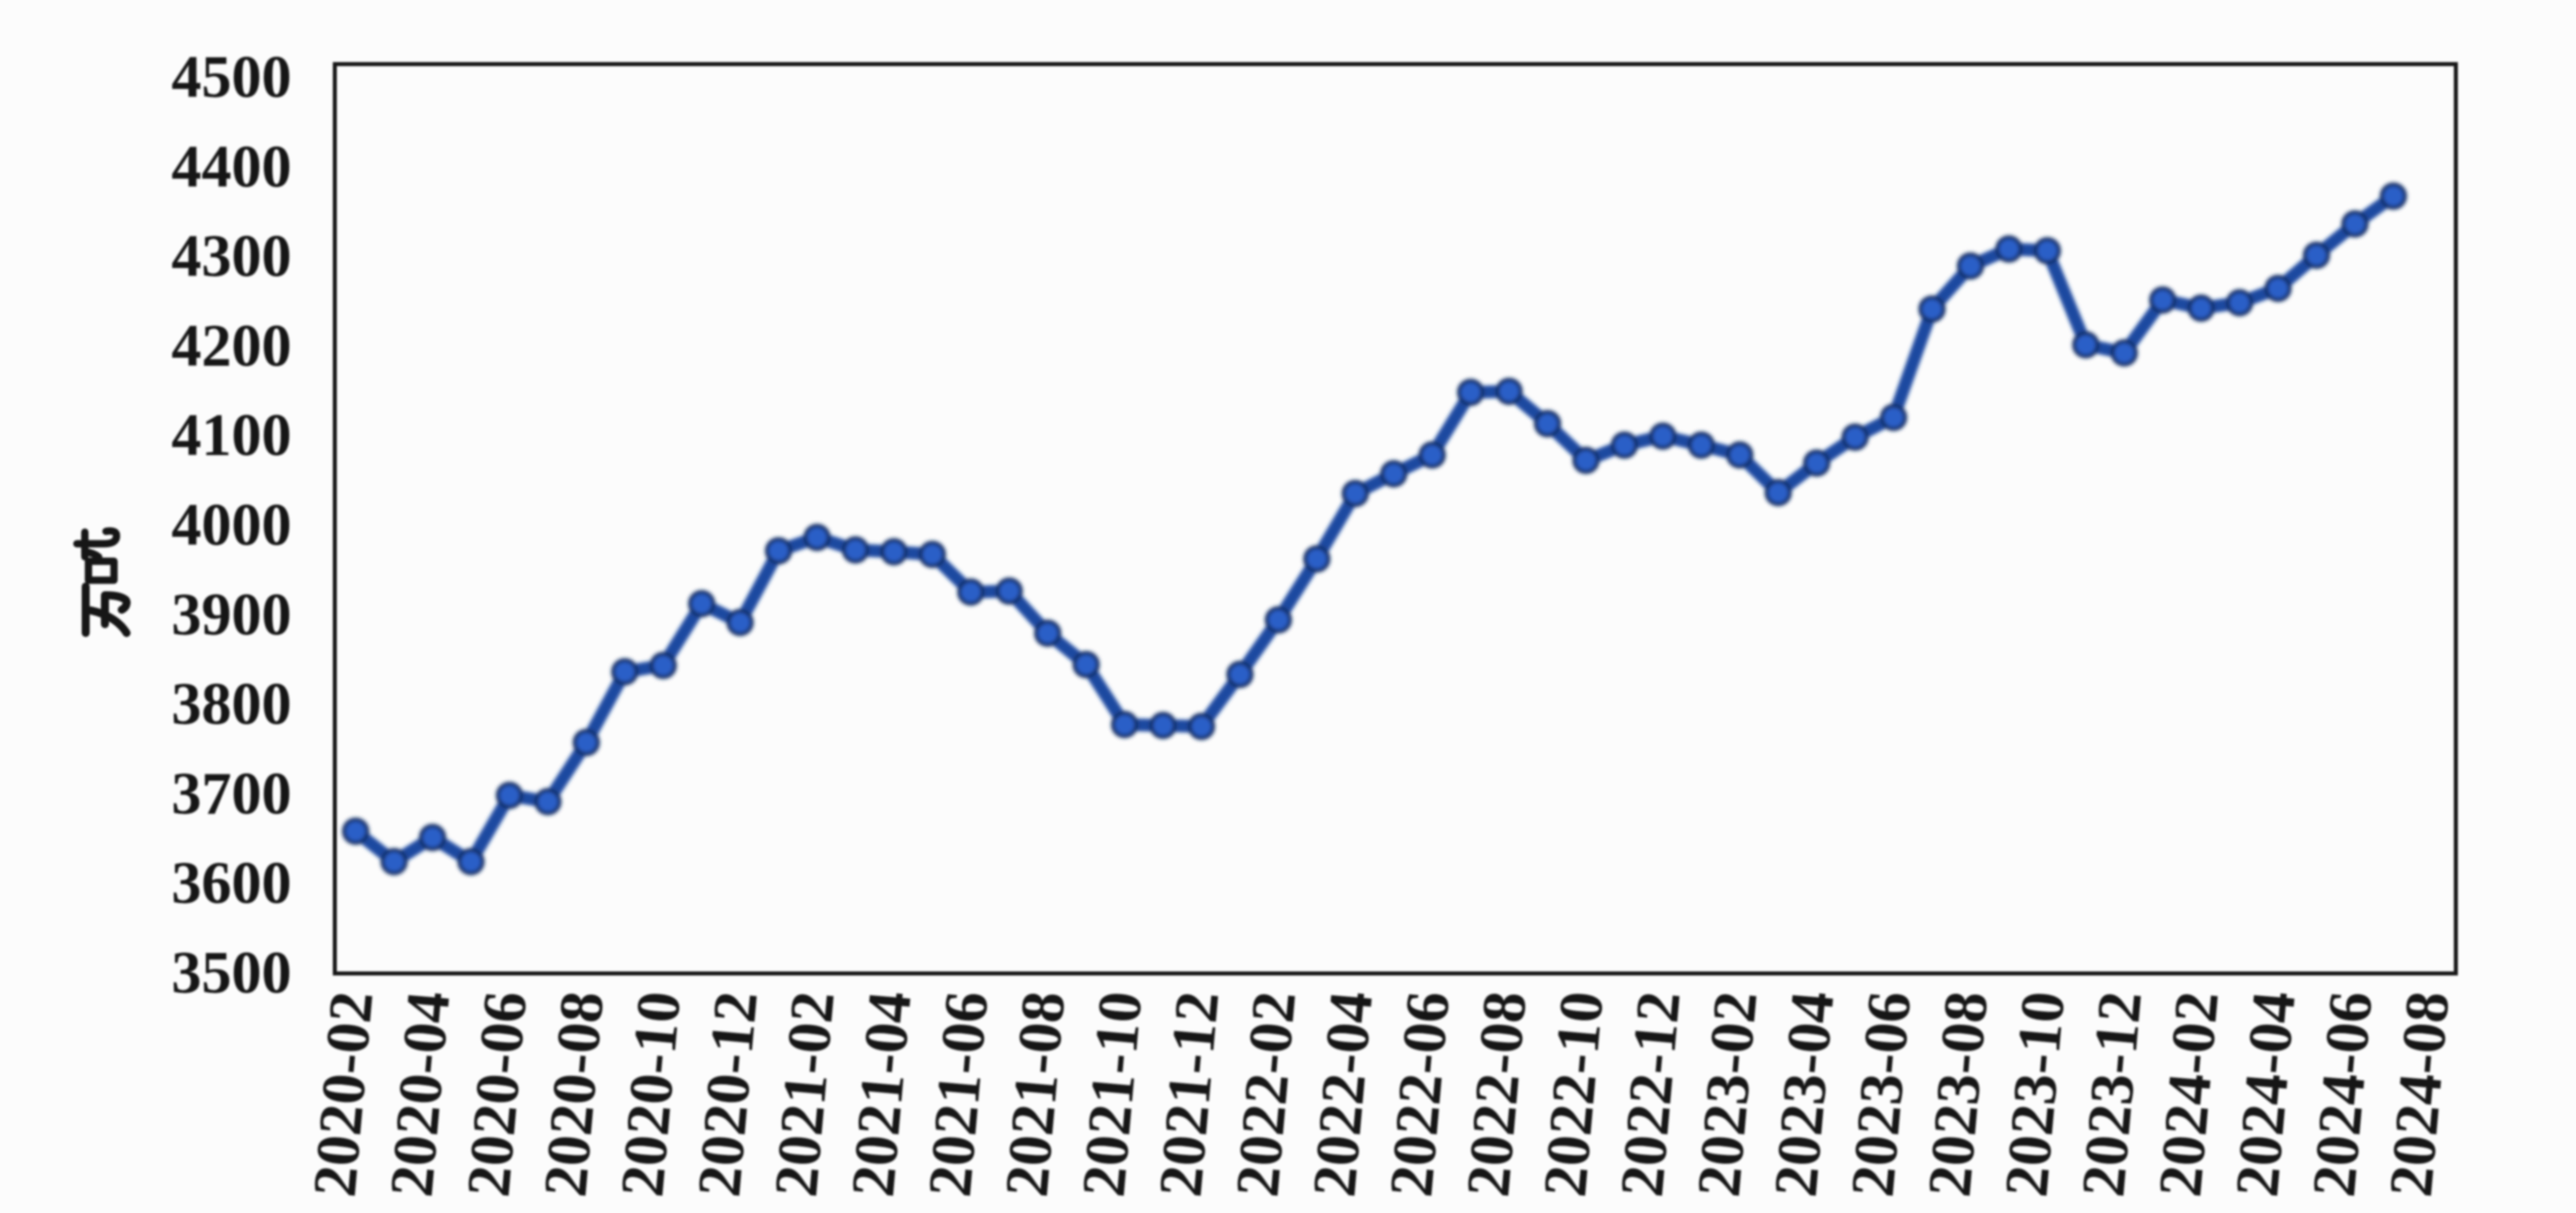 Image resolution: width=2576 pixels, height=1213 pixels. Describe the element at coordinates (231, 973) in the screenshot. I see `svg-text: 3500` at that location.